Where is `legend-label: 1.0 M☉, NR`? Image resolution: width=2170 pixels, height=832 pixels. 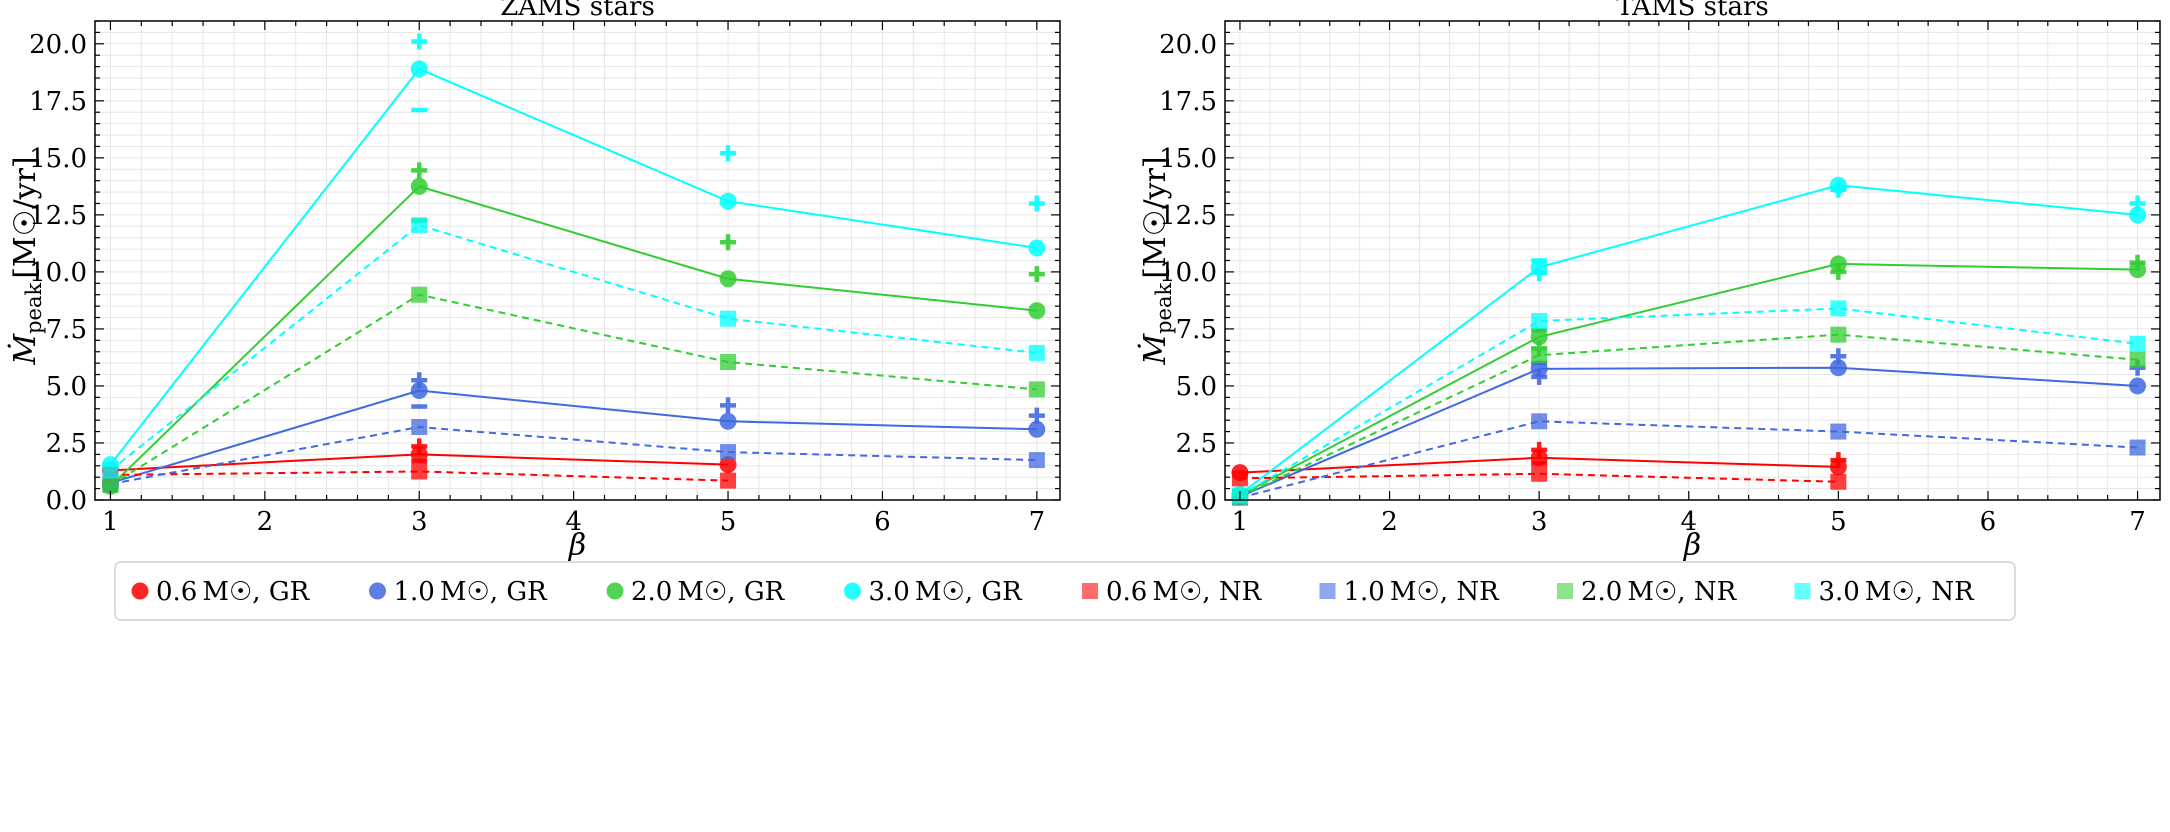
legend-label: 1.0 M☉, NR is located at coordinates (1422, 592).